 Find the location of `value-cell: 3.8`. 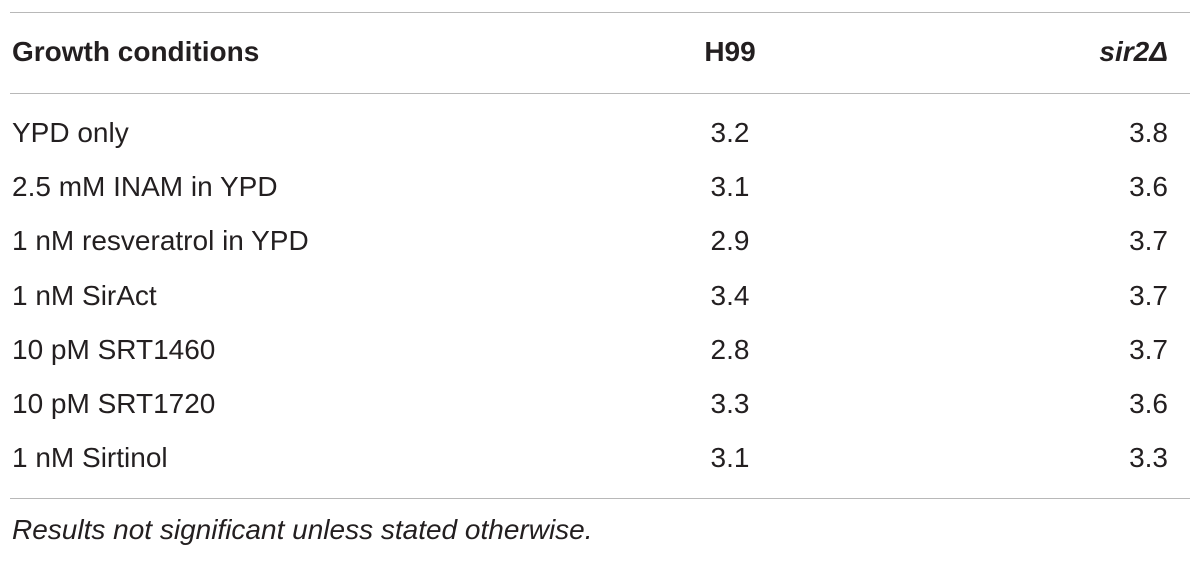

value-cell: 3.8 is located at coordinates (1148, 132).